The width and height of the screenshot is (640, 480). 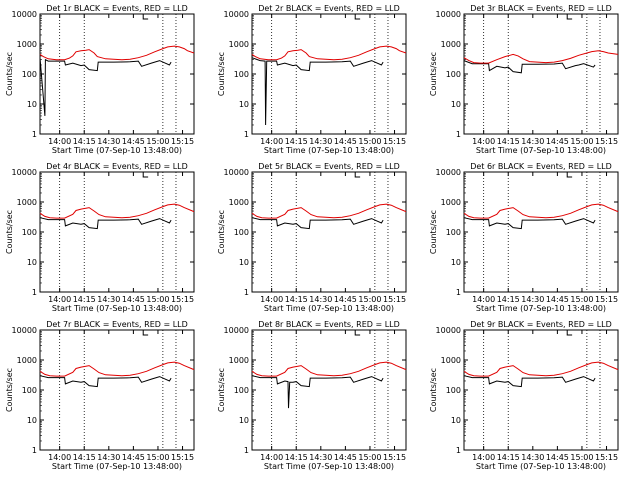 I want to click on panel-title: Det 5r BLACK = Events, RED = LLD, so click(x=329, y=166).